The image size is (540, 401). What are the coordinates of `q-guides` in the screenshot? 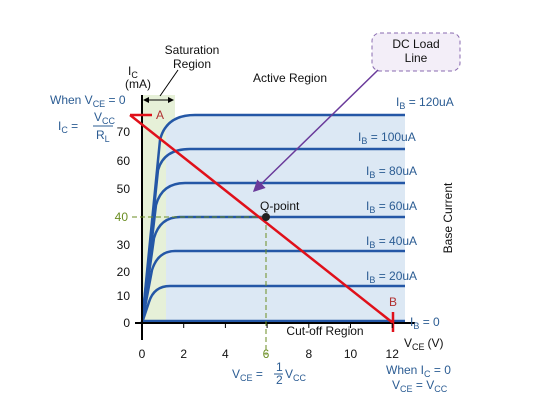 It's located at (199, 285).